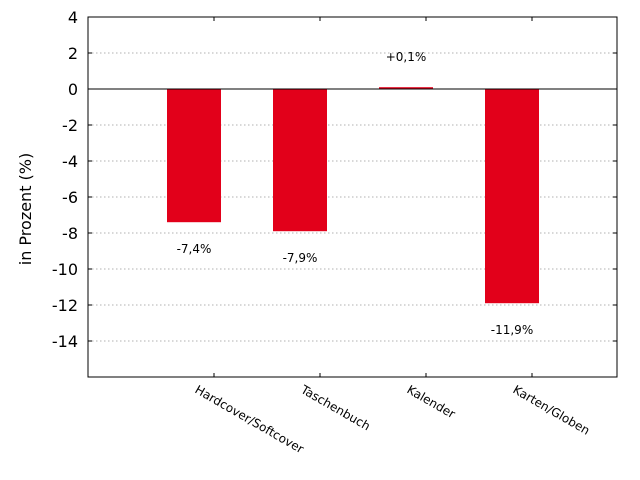 The height and width of the screenshot is (480, 640). I want to click on y-tick-label: -2, so click(70, 125).